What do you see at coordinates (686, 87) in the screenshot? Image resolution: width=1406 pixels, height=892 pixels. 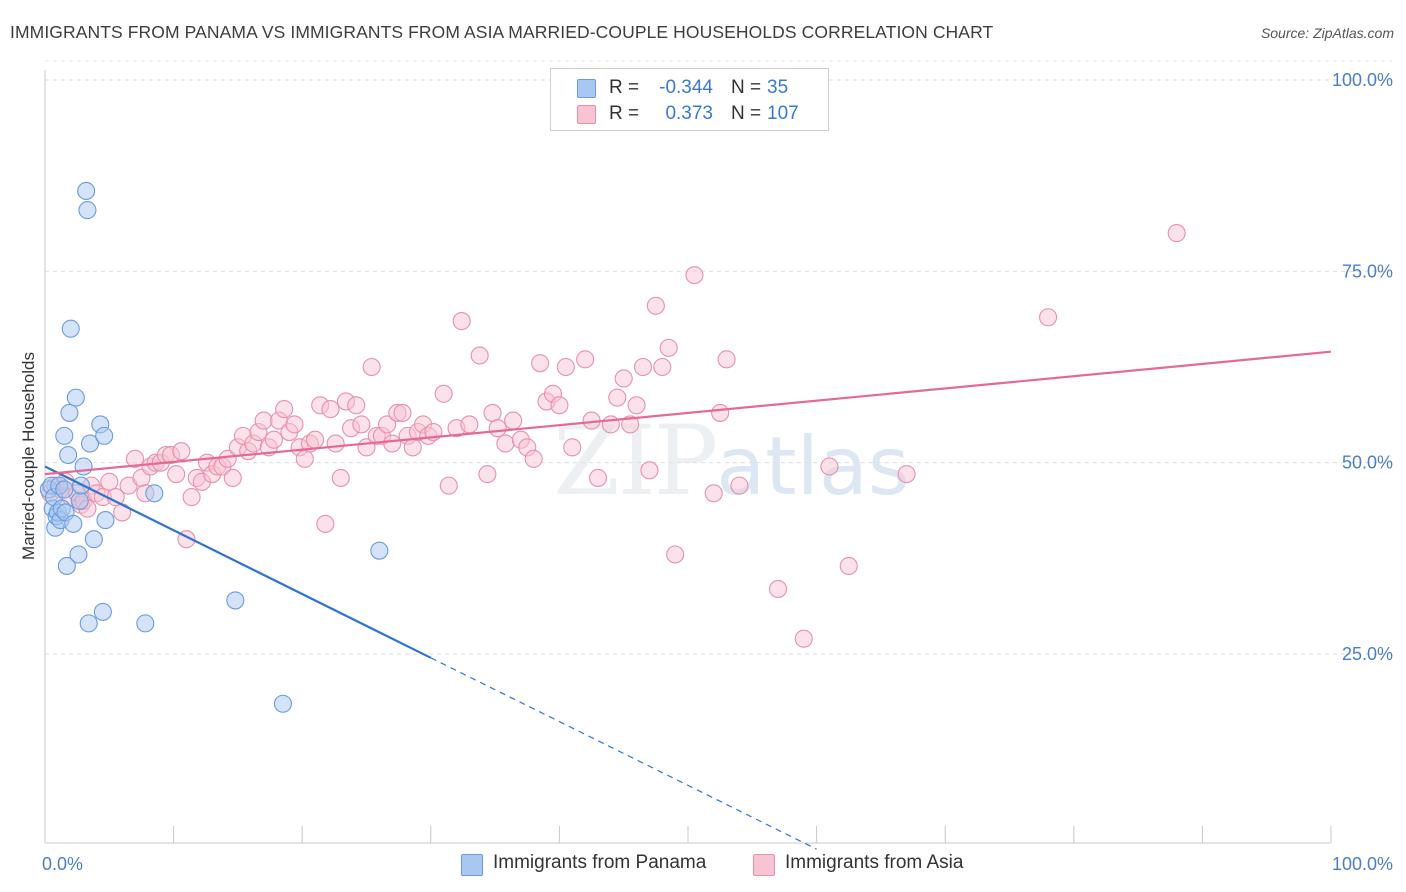 I see `legend-r-value: -0.344` at bounding box center [686, 87].